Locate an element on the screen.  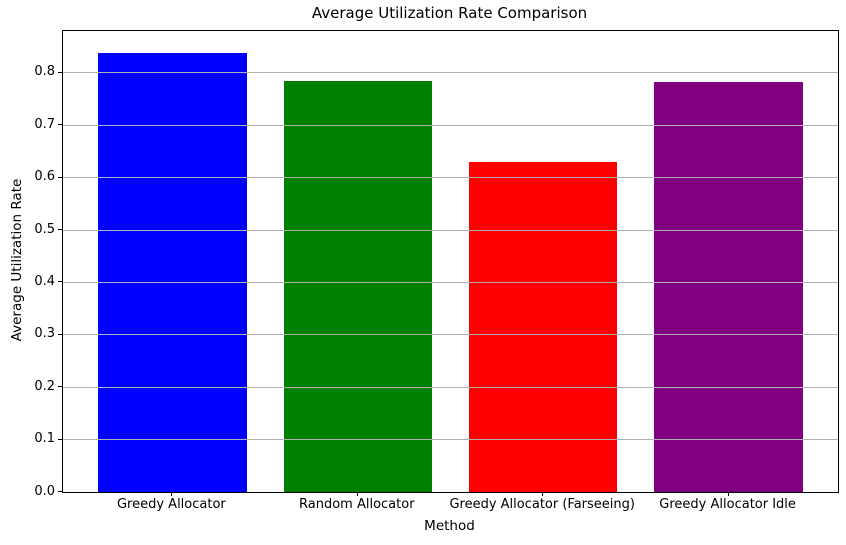
bar-greedy-allocator is located at coordinates (172, 272).